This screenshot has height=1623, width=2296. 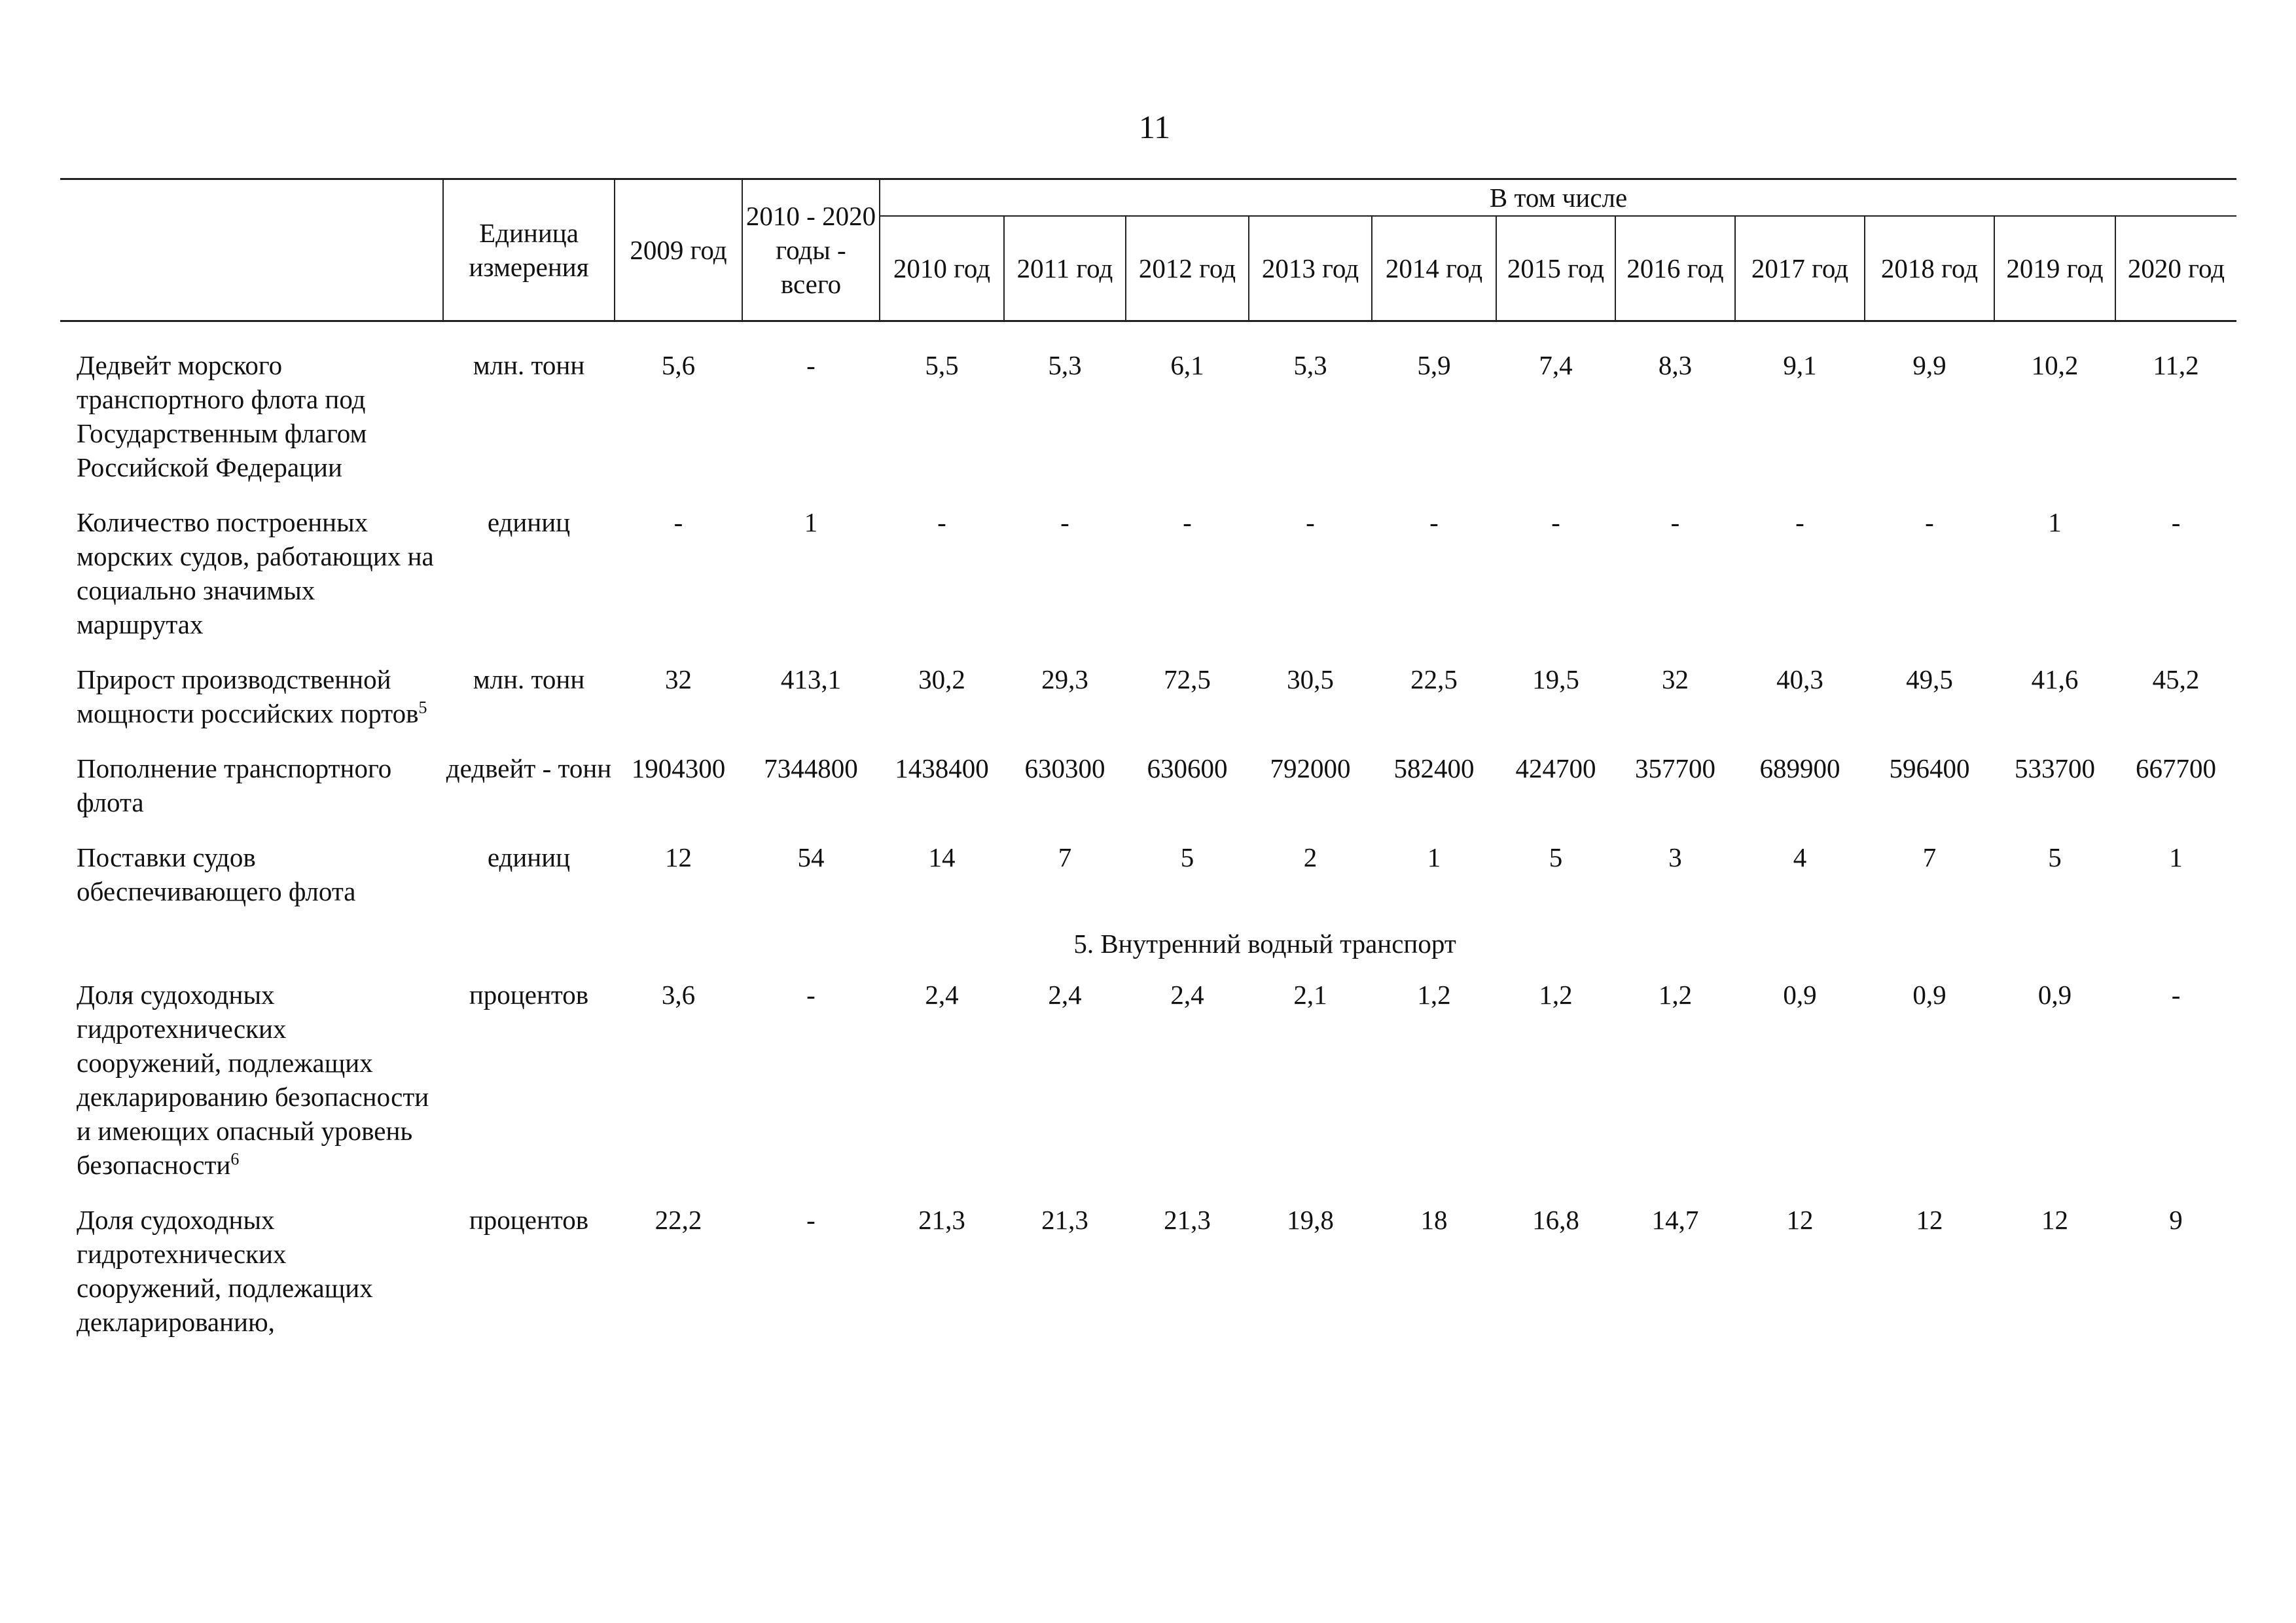 I want to click on header-year: 2013 год, so click(x=1310, y=269).